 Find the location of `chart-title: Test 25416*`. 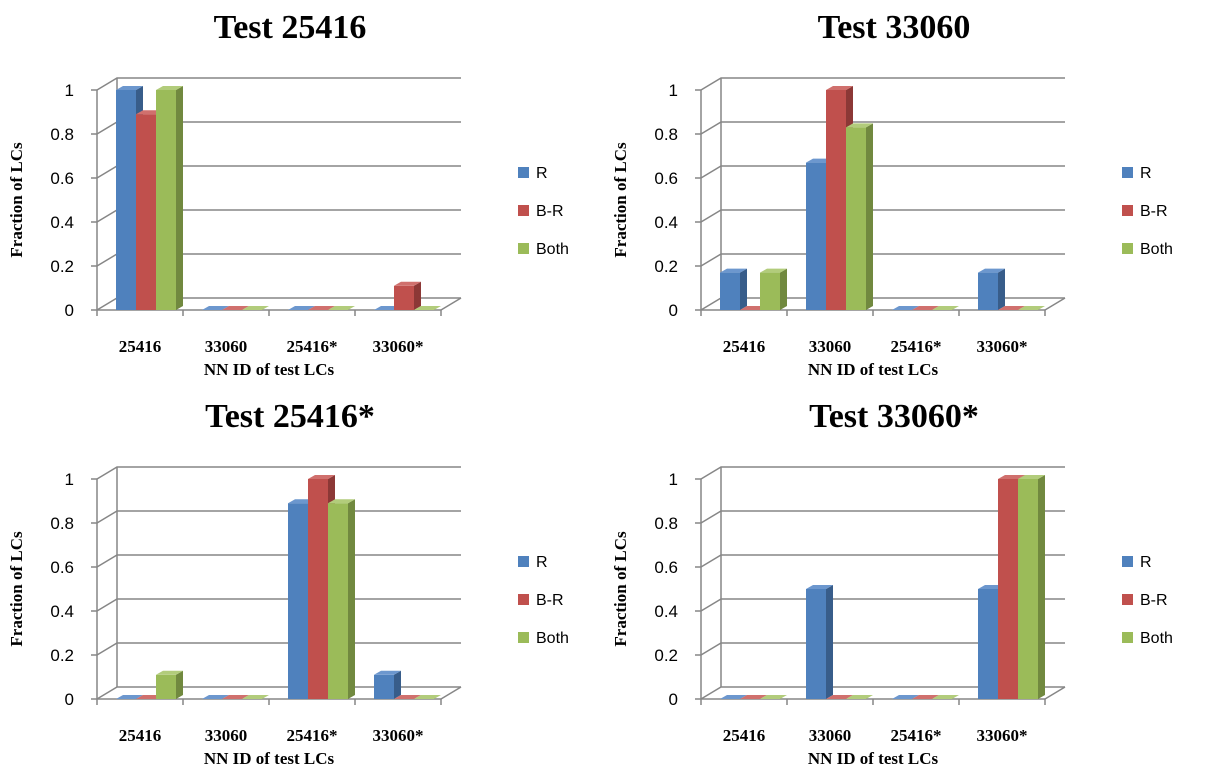

chart-title: Test 25416* is located at coordinates (290, 416).